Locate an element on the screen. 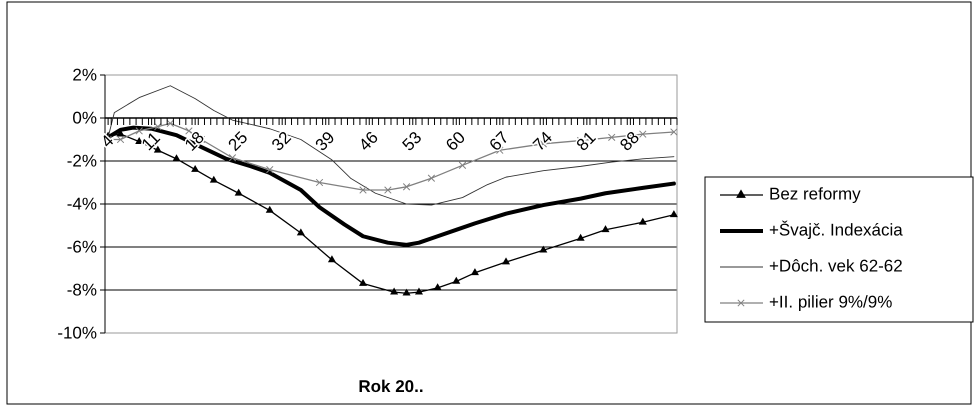 This screenshot has height=407, width=975. y-tick-label: -6% is located at coordinates (81, 246).